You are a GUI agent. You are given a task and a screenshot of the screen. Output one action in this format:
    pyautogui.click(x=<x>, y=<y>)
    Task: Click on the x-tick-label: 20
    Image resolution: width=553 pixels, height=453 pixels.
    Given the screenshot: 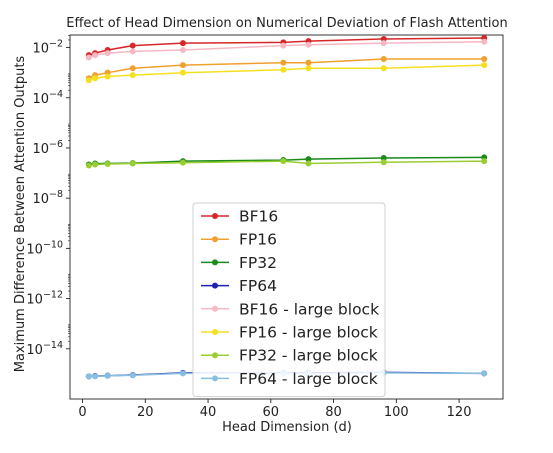 What is the action you would take?
    pyautogui.click(x=145, y=412)
    